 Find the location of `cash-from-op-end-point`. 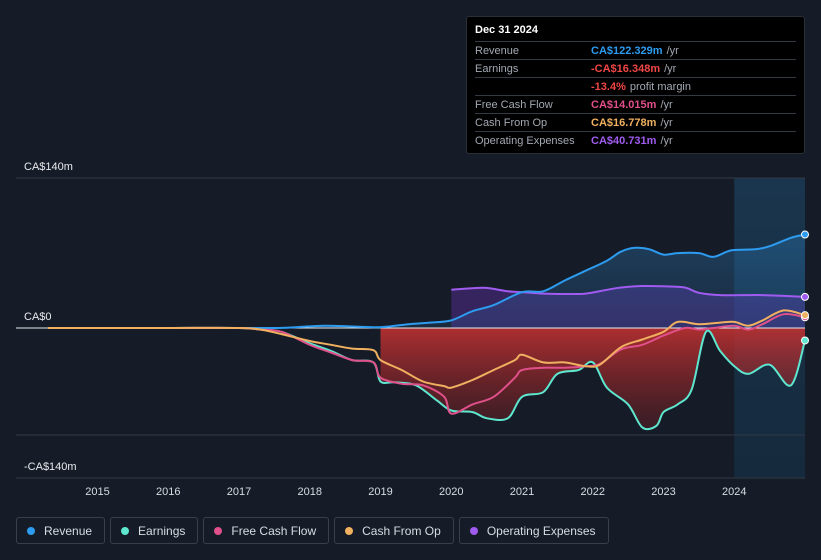

cash-from-op-end-point is located at coordinates (805, 315).